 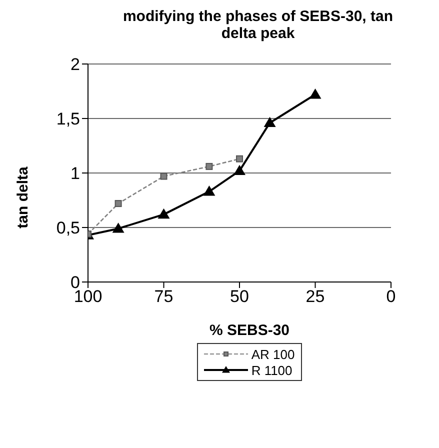 What do you see at coordinates (75, 174) in the screenshot?
I see `y-tick-label: 1` at bounding box center [75, 174].